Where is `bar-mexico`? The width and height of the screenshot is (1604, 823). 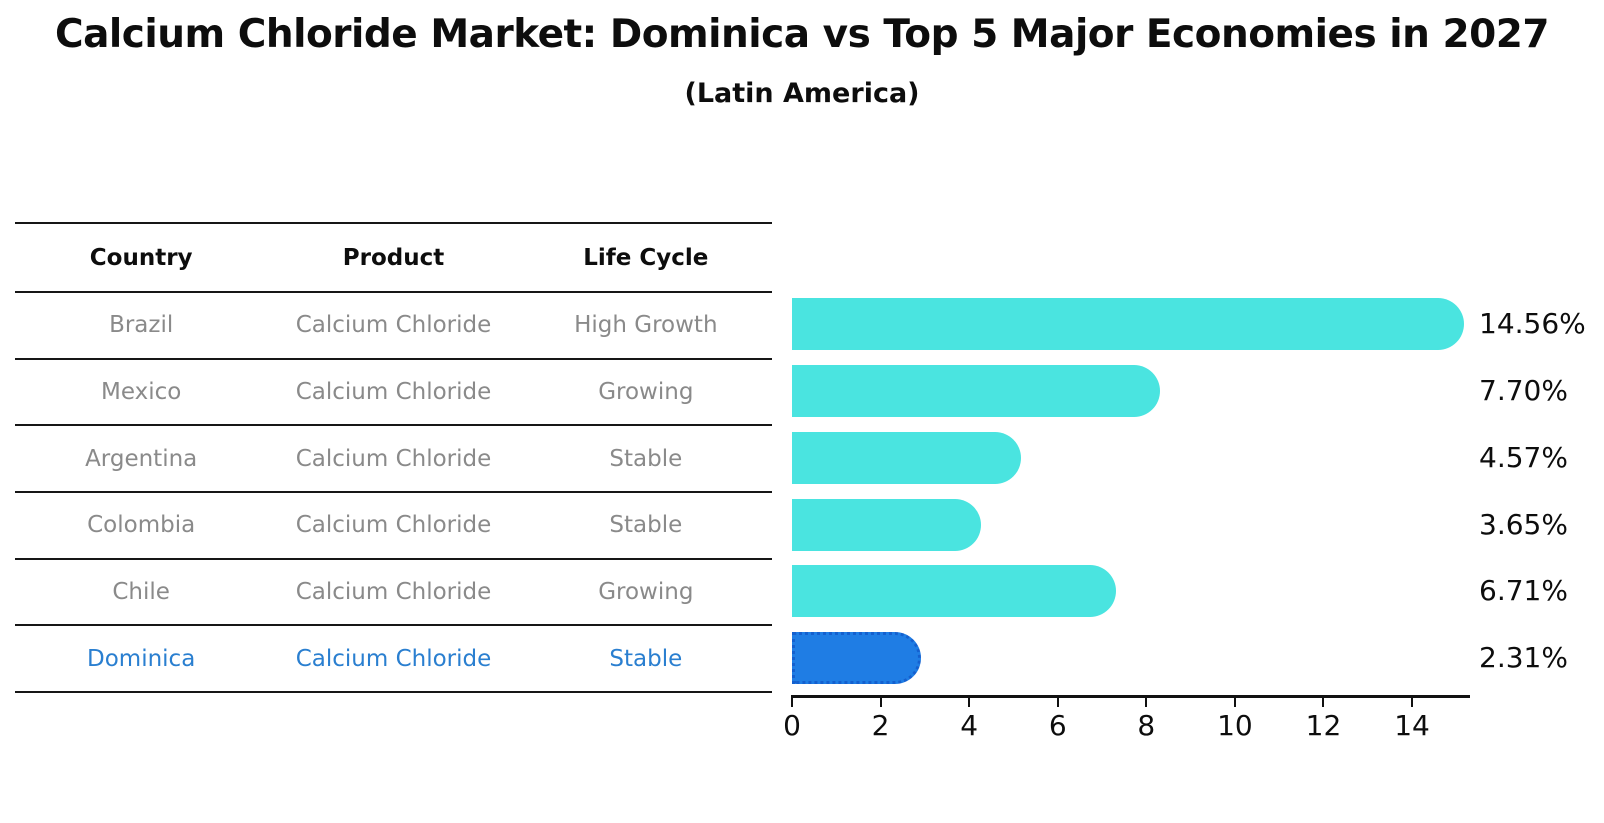
bar-mexico is located at coordinates (976, 391).